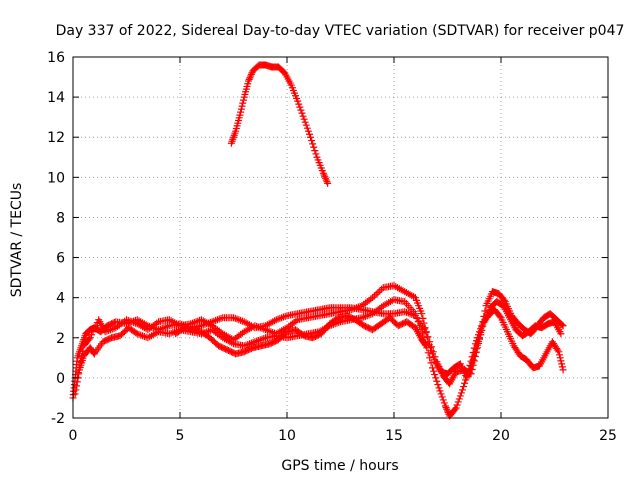 Image resolution: width=640 pixels, height=480 pixels. I want to click on y-tick-label: 4, so click(60, 299).